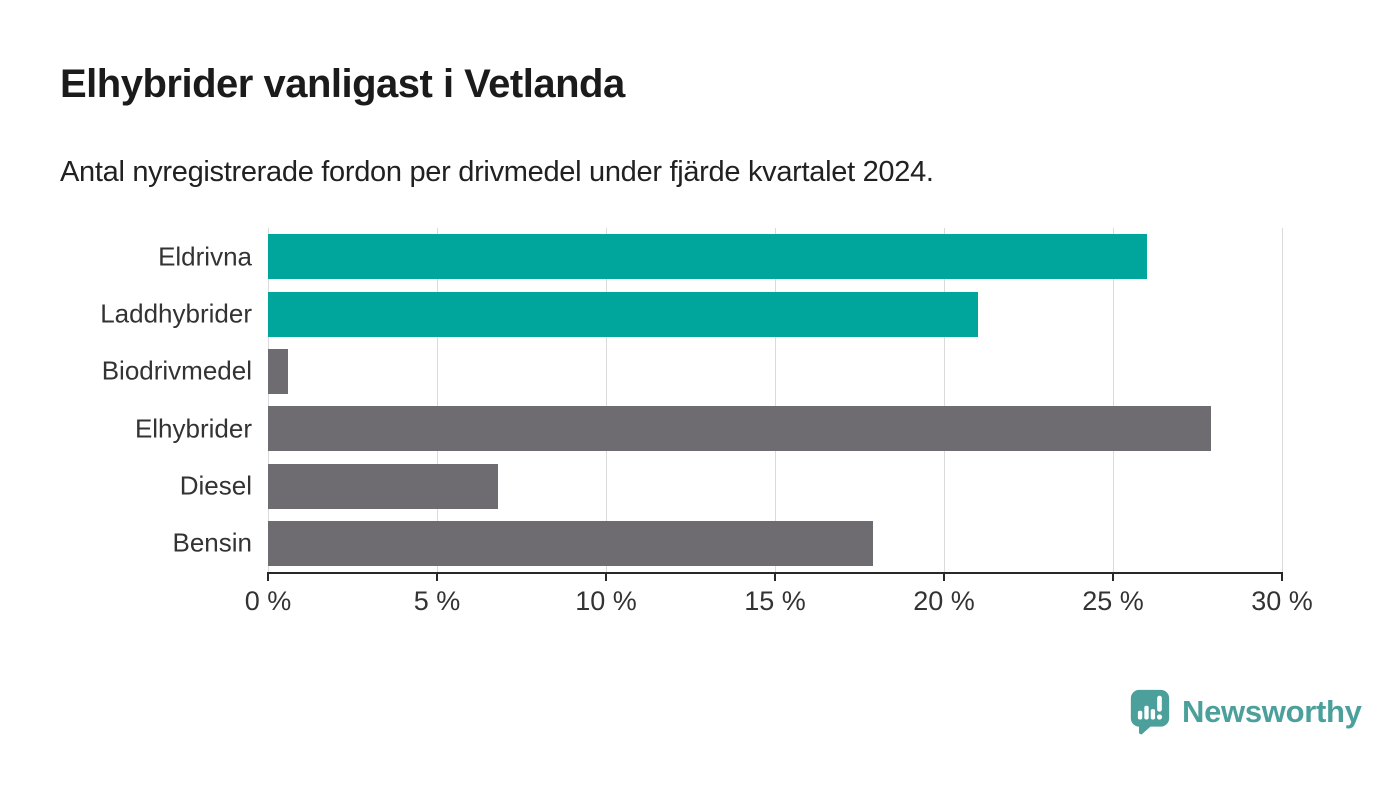 This screenshot has width=1400, height=793. Describe the element at coordinates (205, 256) in the screenshot. I see `category-label: Eldrivna` at that location.